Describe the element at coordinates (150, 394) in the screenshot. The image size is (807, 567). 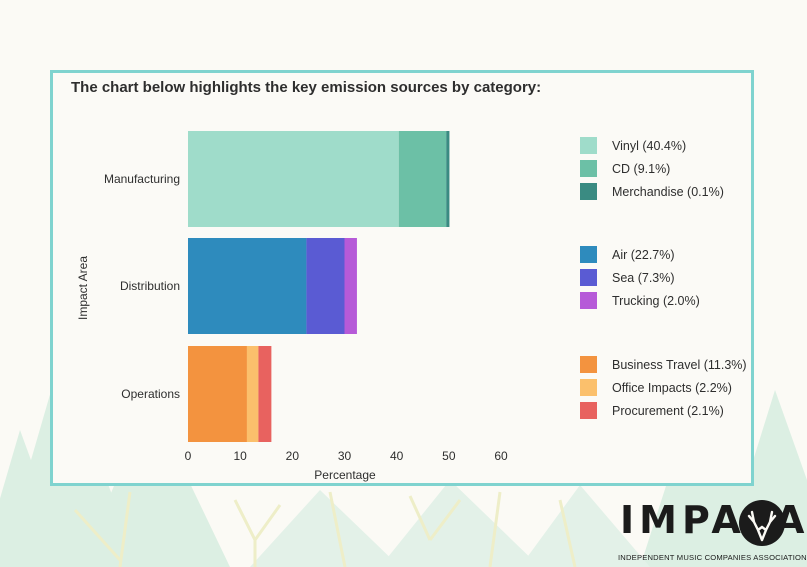
I see `category-label: Operations` at that location.